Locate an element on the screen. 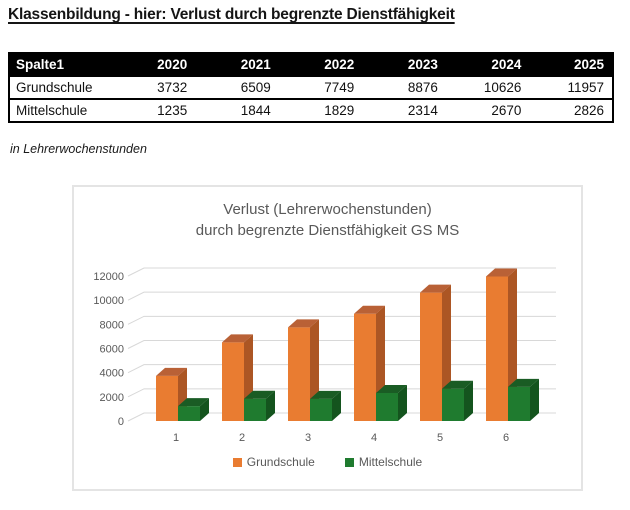 The height and width of the screenshot is (510, 630). table-cell: 2314 is located at coordinates (404, 110).